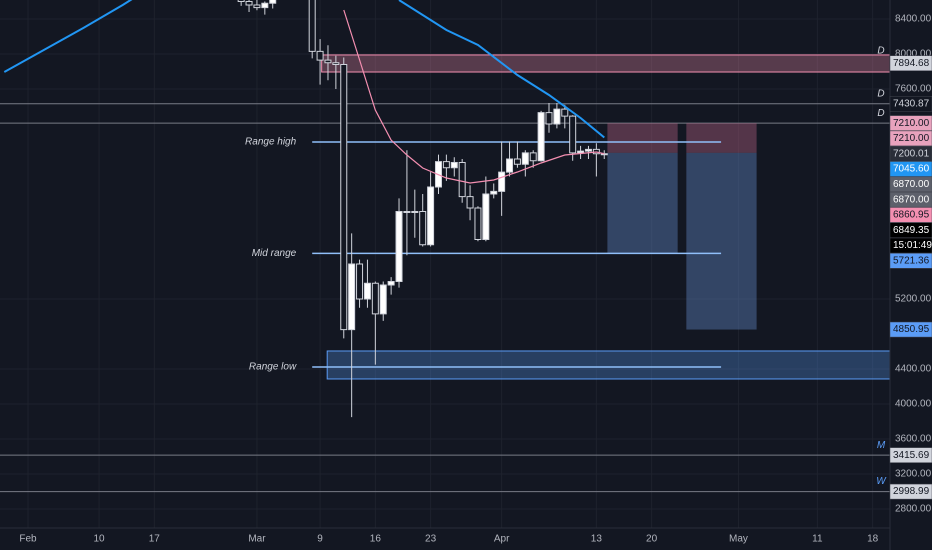  What do you see at coordinates (913, 369) in the screenshot?
I see `y-tick-label: 4400.00` at bounding box center [913, 369].